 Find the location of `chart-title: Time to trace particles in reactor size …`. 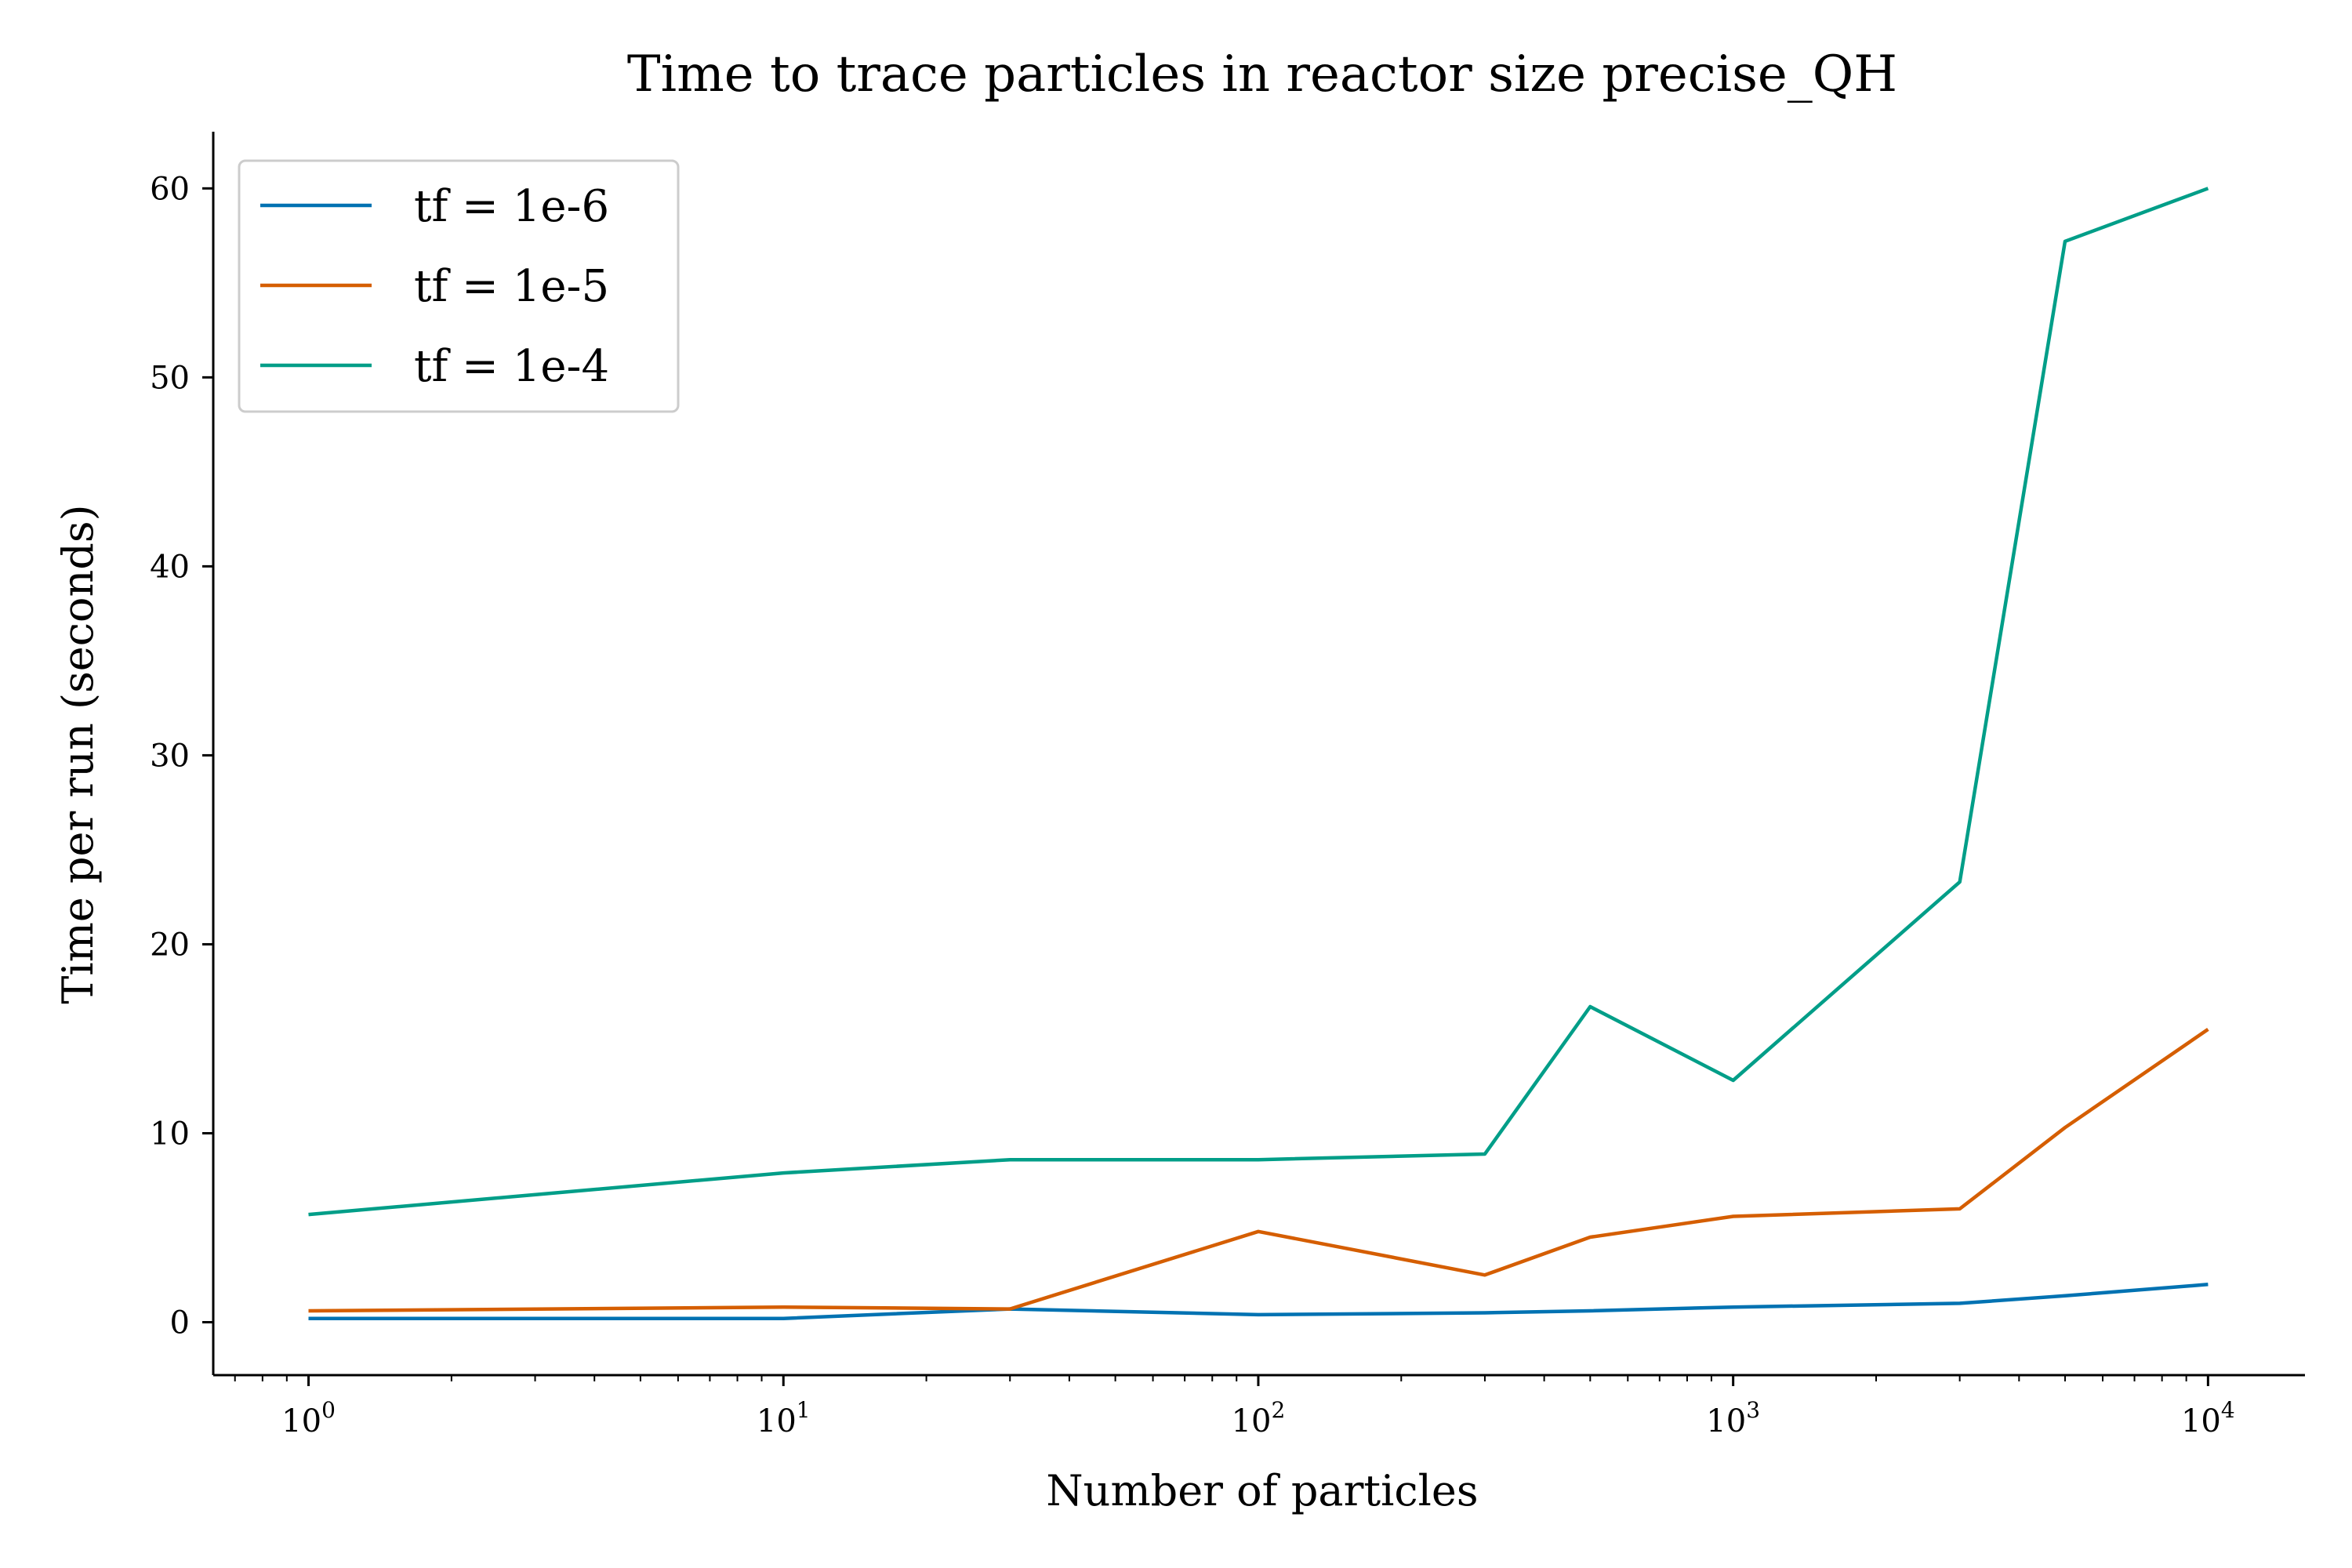

chart-title: Time to trace particles in reactor size … is located at coordinates (1262, 74).